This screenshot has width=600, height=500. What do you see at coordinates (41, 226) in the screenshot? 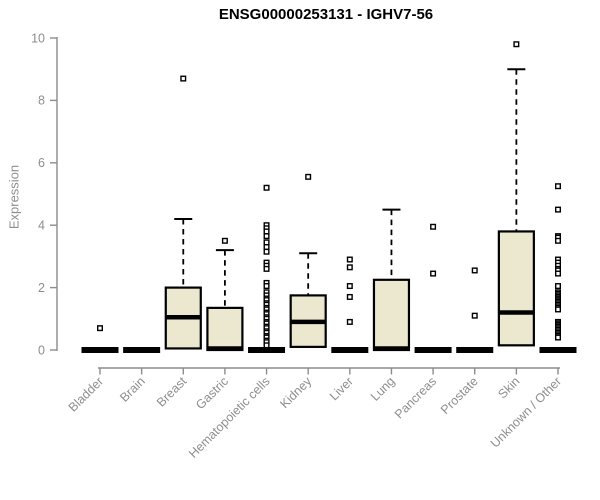
I see `y-tick-label: 4` at bounding box center [41, 226].